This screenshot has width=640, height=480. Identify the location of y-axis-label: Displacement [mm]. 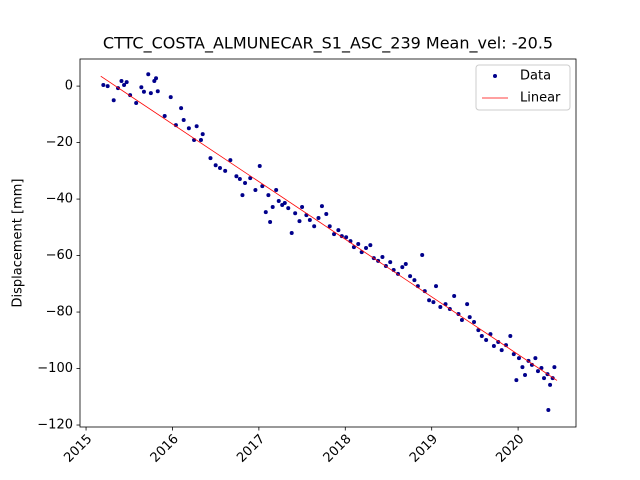
(18, 243).